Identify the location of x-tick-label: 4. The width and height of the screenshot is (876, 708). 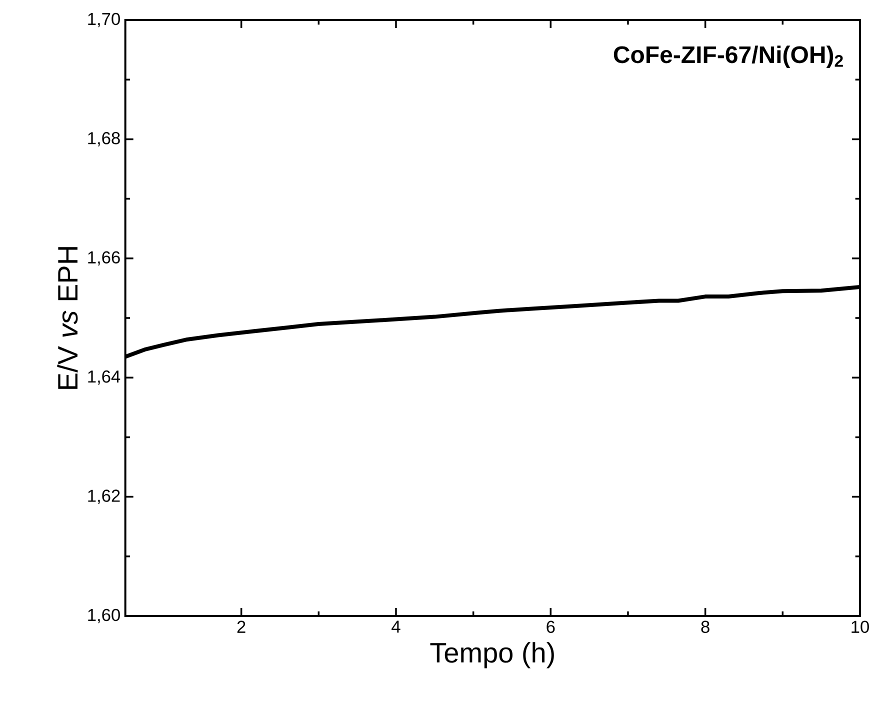
(396, 626).